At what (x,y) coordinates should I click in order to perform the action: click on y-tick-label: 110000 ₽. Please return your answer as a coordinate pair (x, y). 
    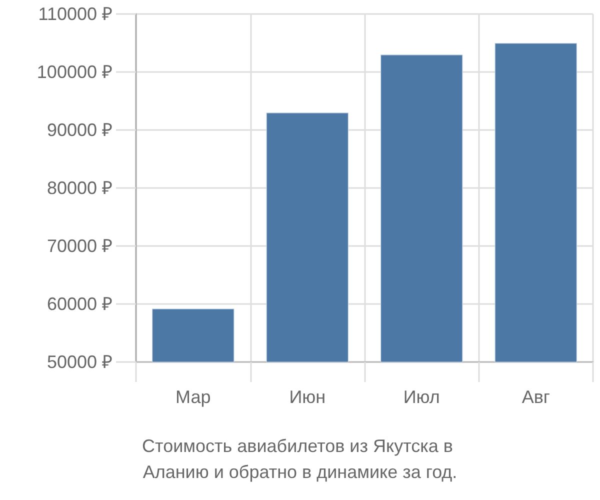
    Looking at the image, I should click on (75, 14).